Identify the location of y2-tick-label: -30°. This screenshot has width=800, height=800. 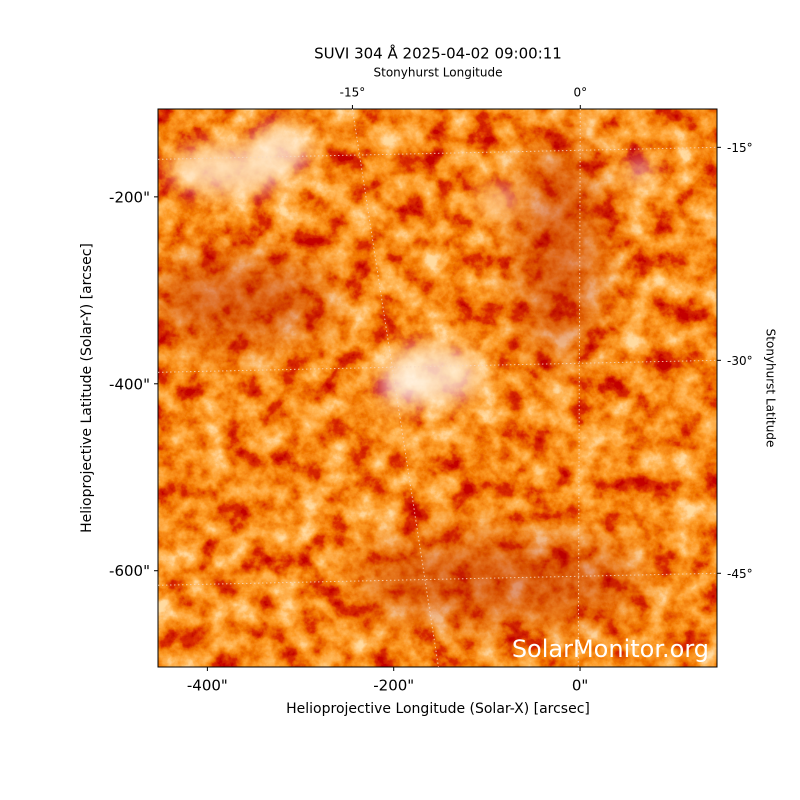
(740, 361).